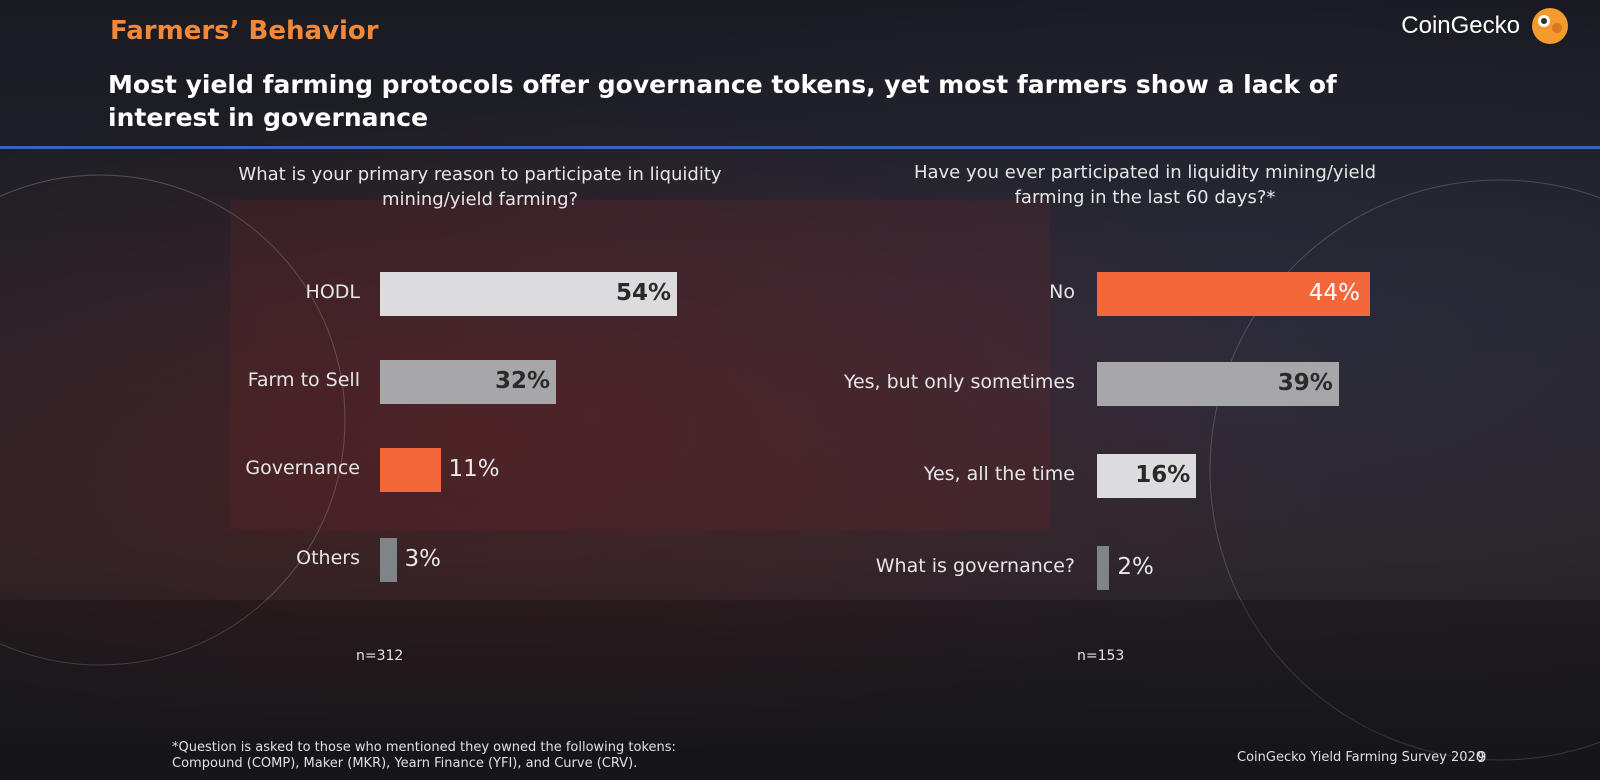 Image resolution: width=1600 pixels, height=780 pixels. I want to click on right-category-label: Yes, all the time, so click(999, 473).